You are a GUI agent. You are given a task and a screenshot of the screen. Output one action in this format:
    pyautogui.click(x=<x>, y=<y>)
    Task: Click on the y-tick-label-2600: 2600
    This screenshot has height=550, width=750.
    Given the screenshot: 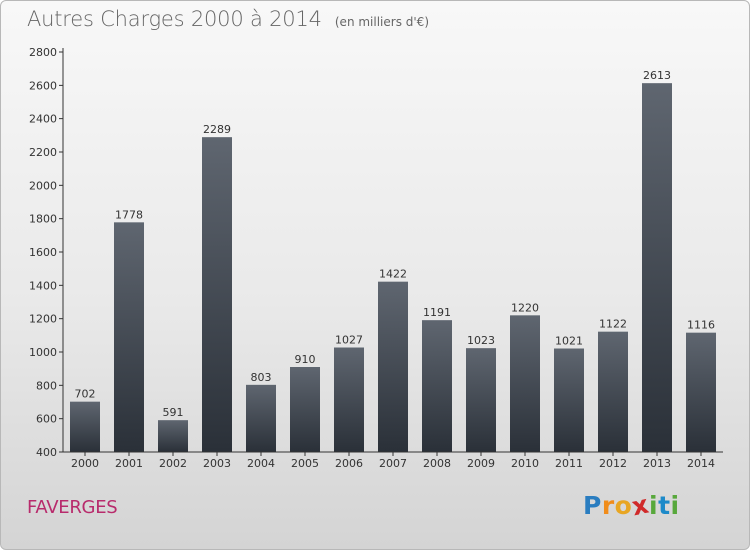 What is the action you would take?
    pyautogui.click(x=43, y=85)
    